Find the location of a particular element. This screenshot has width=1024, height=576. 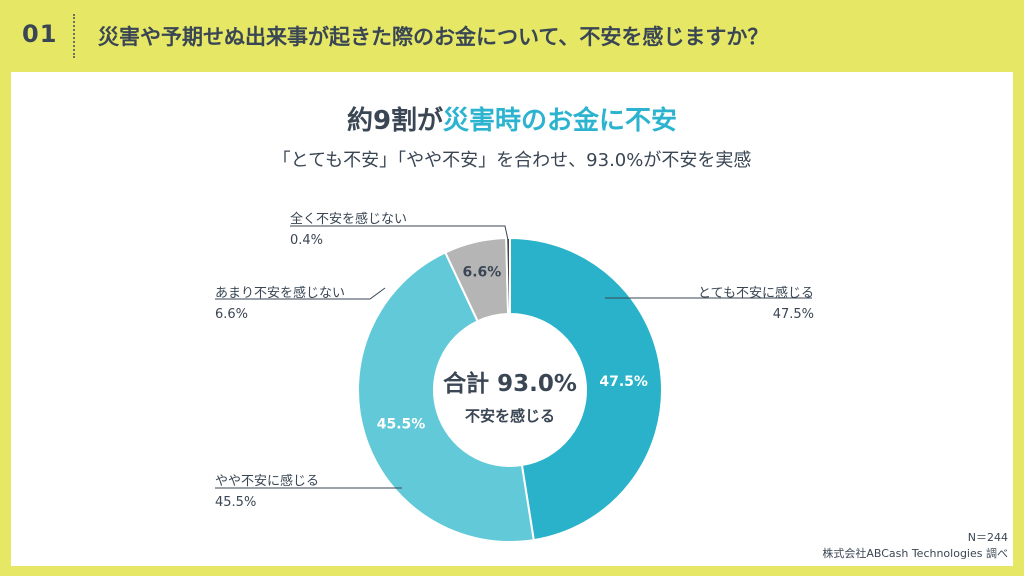

legend-label-somewhat-anxious: やや不安に感じる 45.5% is located at coordinates (267, 490).